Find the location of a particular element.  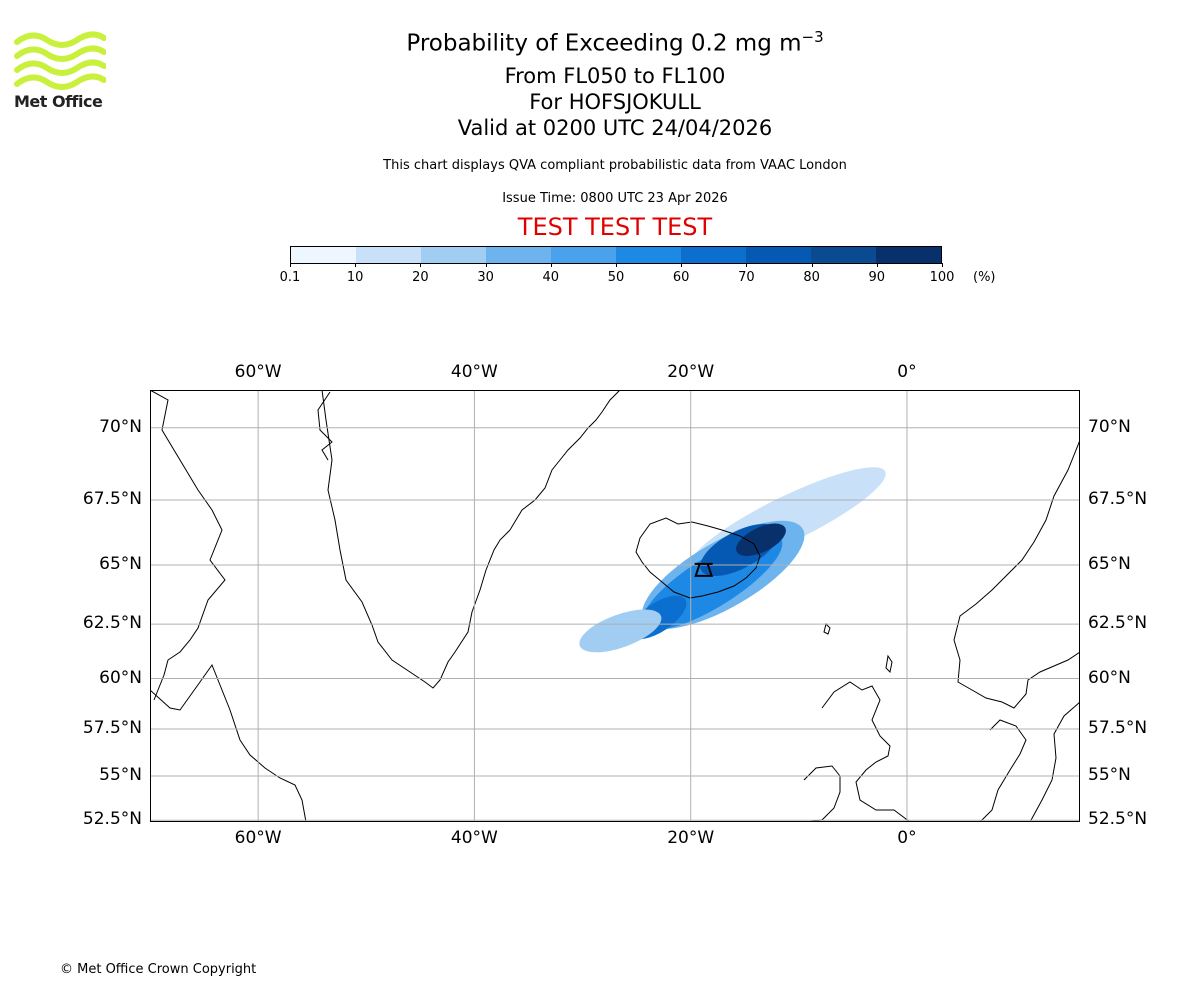

longitude-label-bottom: 40°W is located at coordinates (474, 838).